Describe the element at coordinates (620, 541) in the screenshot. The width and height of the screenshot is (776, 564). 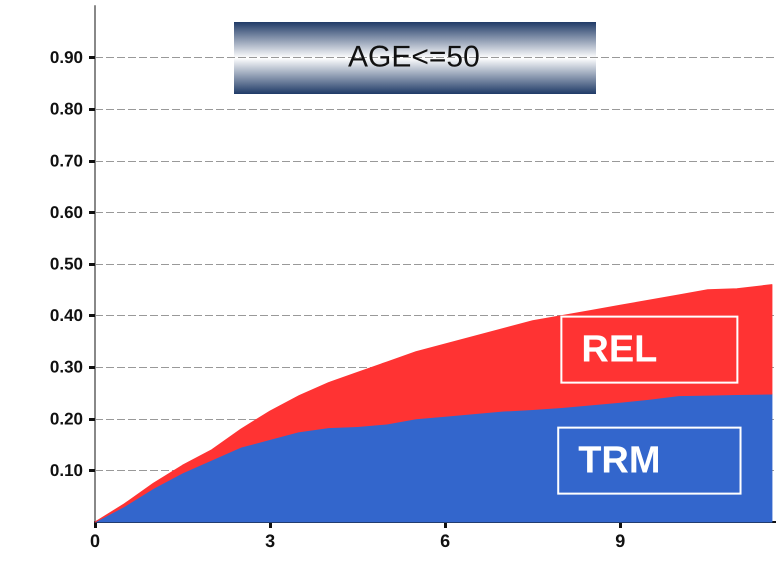
I see `x-tick-label: 9` at that location.